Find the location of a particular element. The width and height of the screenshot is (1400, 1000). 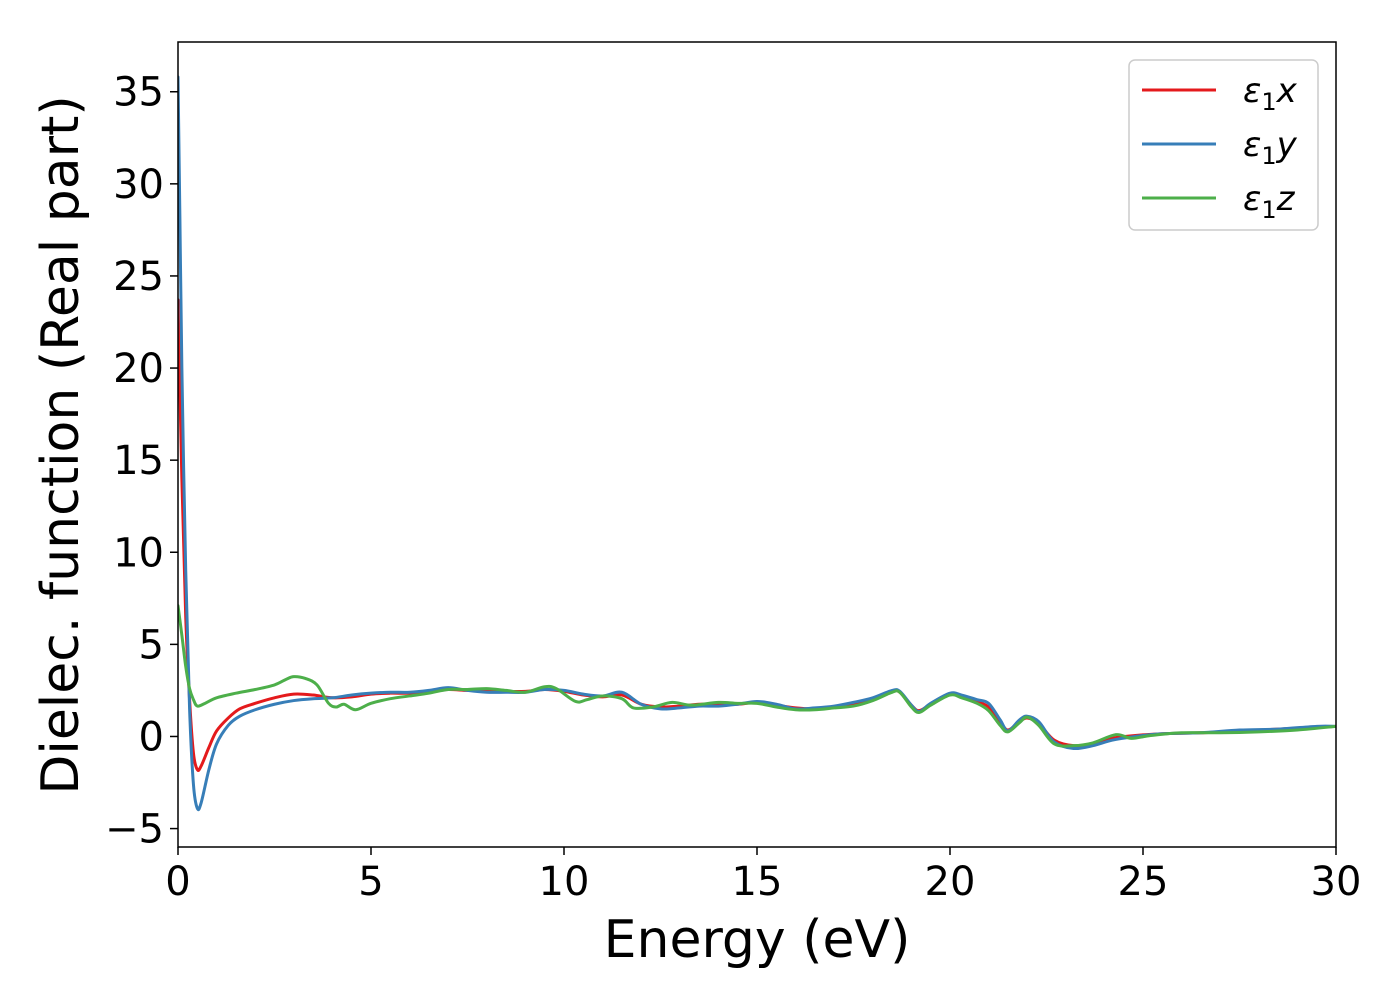

legend-box is located at coordinates (1223, 145).